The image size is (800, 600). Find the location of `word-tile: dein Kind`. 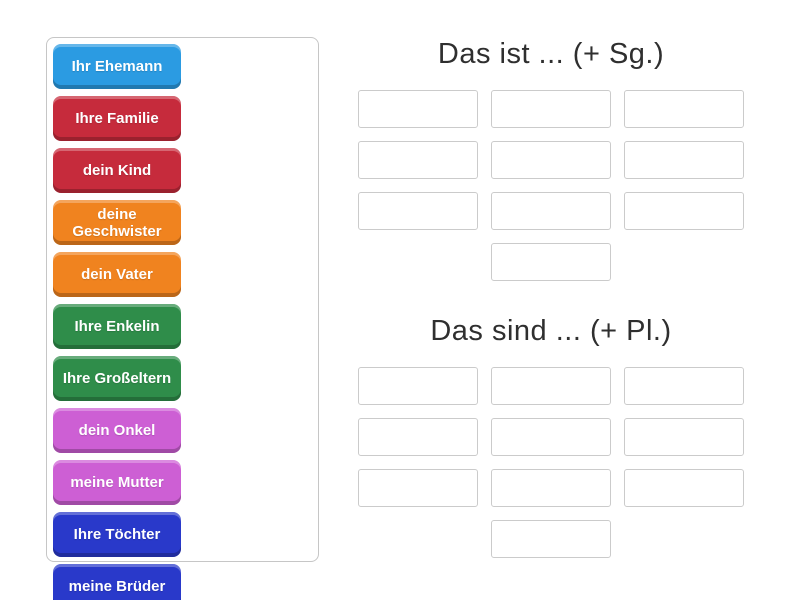

word-tile: dein Kind is located at coordinates (117, 170).